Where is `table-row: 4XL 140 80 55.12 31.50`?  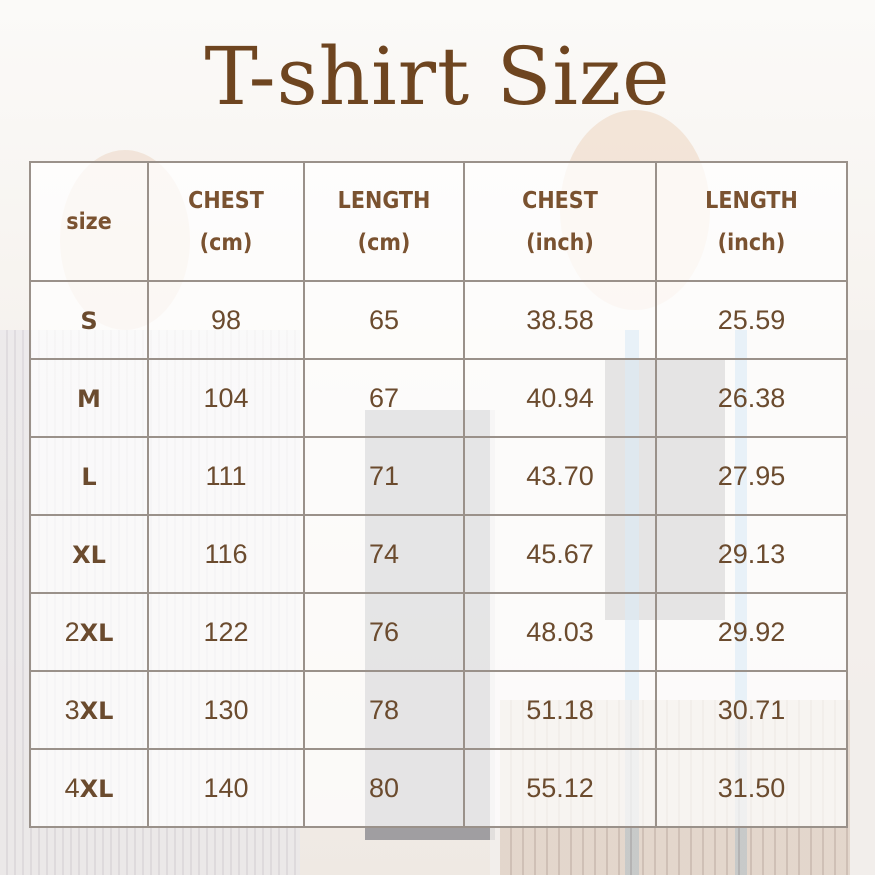
table-row: 4XL 140 80 55.12 31.50 is located at coordinates (438, 788).